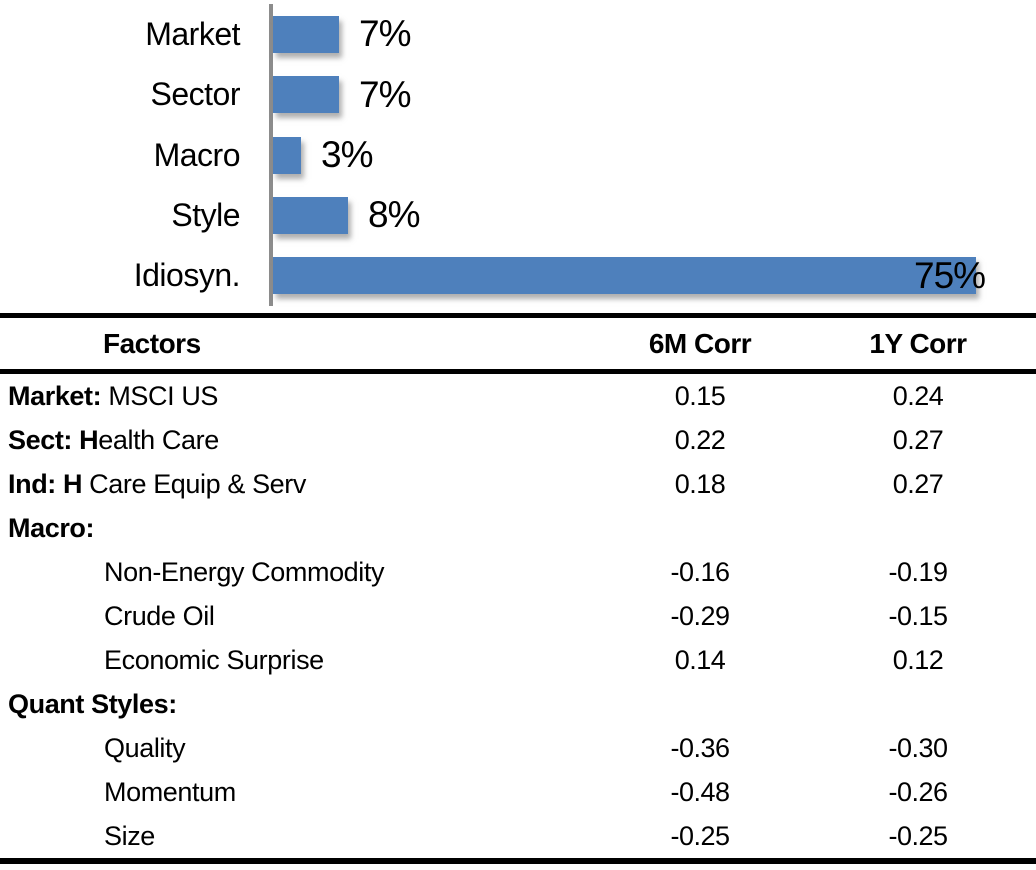 This screenshot has height=870, width=1036. Describe the element at coordinates (918, 791) in the screenshot. I see `cell-1y-corr: -0.26` at that location.